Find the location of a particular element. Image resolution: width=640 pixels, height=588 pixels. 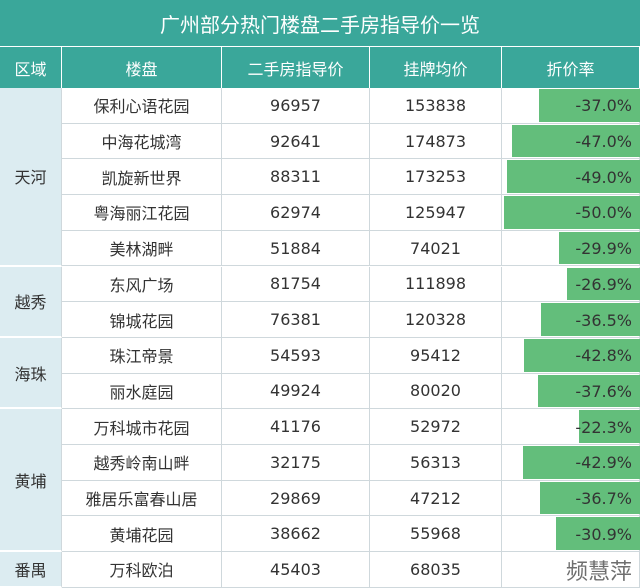

column-header: 区域 is located at coordinates (31, 67).